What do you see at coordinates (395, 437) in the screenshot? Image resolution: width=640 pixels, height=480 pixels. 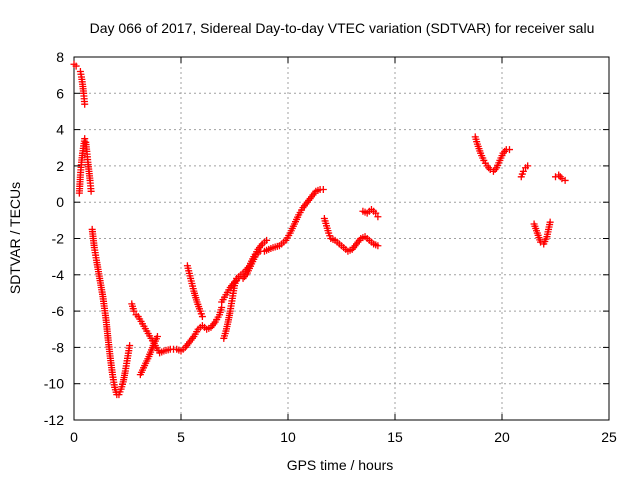 I see `x-tick-label: 15` at bounding box center [395, 437].